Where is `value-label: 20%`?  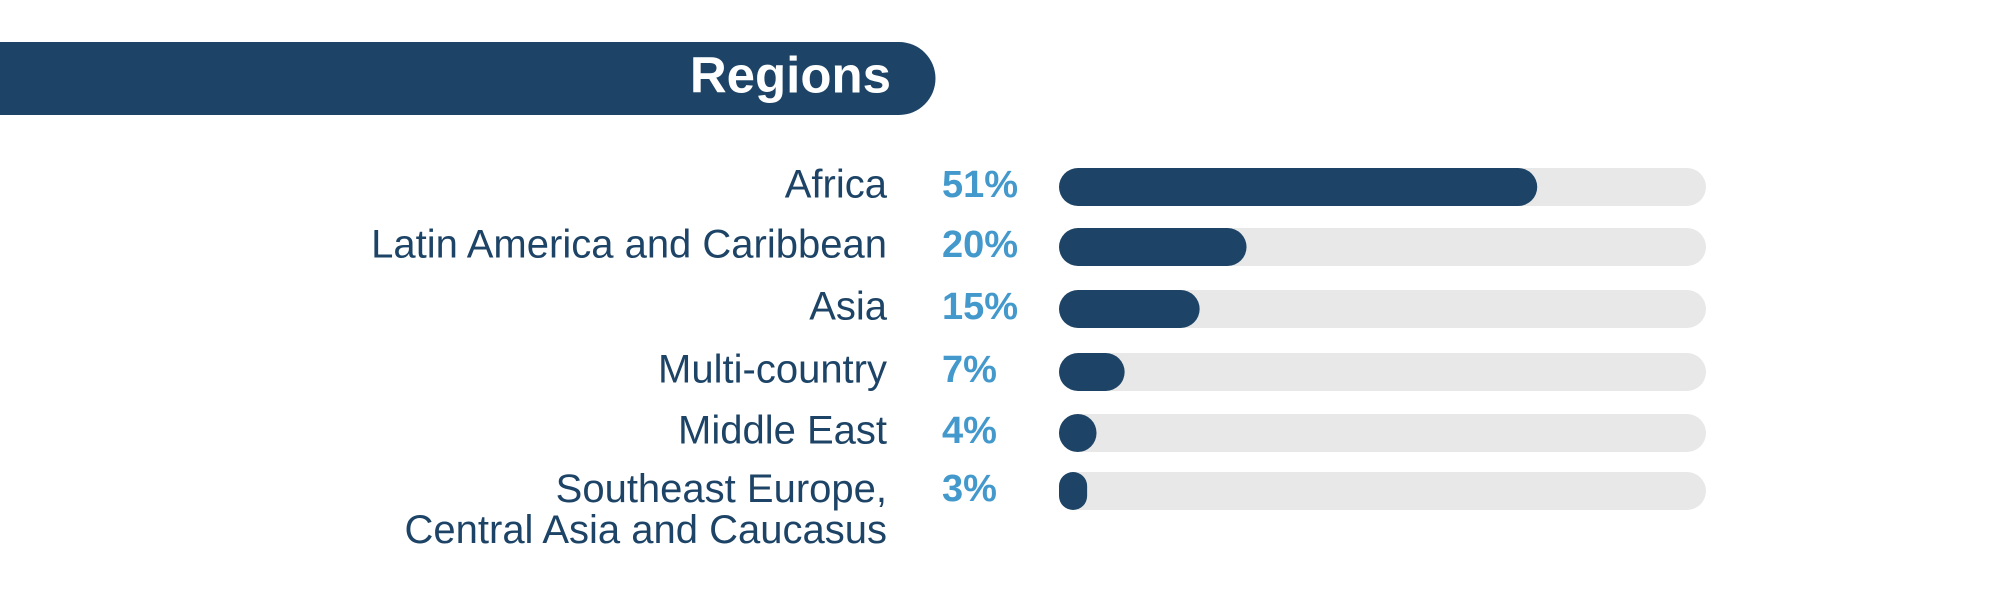 value-label: 20% is located at coordinates (980, 245).